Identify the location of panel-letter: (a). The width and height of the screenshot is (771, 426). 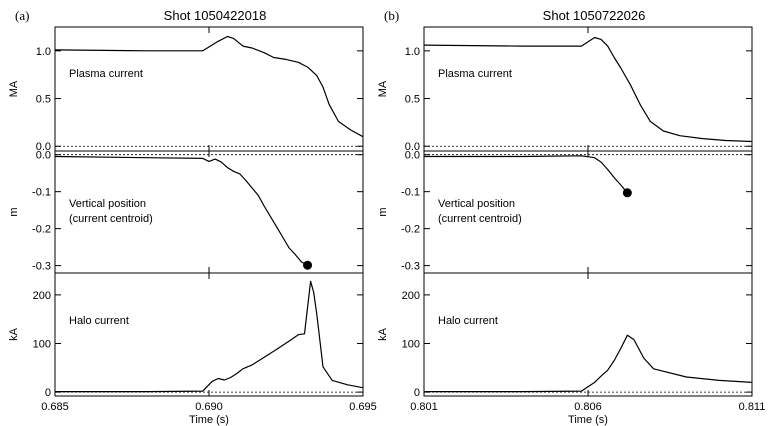
(22, 15).